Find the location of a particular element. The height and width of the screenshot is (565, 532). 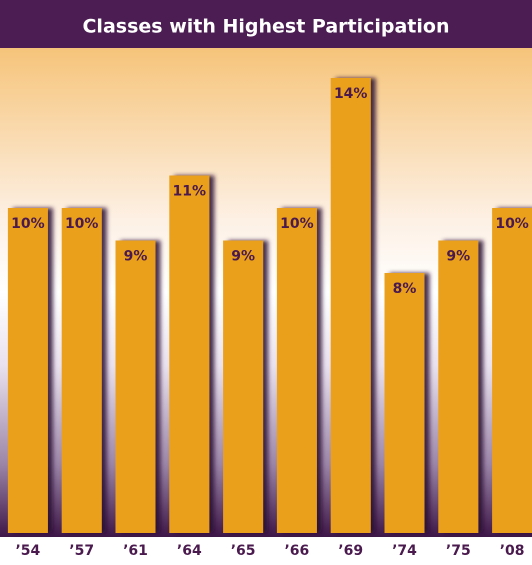

x-tick-label: ’64 is located at coordinates (189, 551).